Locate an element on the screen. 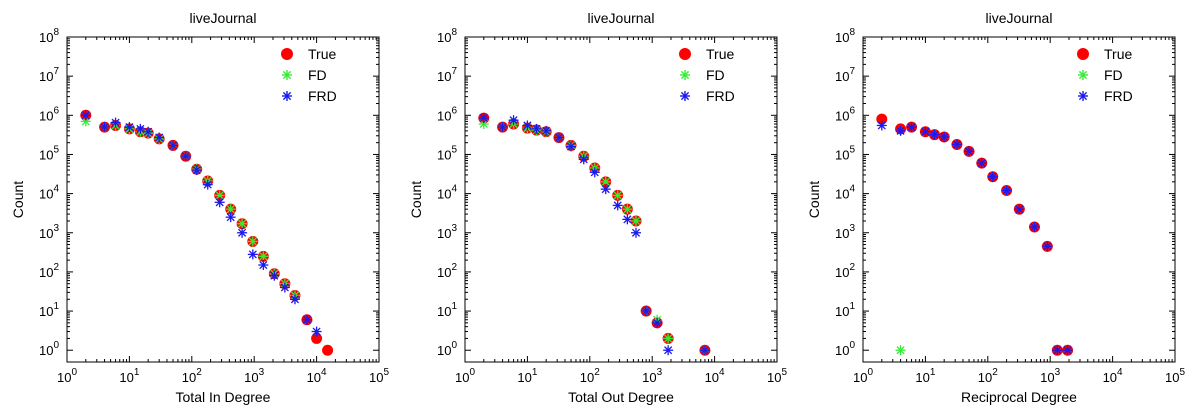 The image size is (1196, 415). data-point-true is located at coordinates (317, 338).